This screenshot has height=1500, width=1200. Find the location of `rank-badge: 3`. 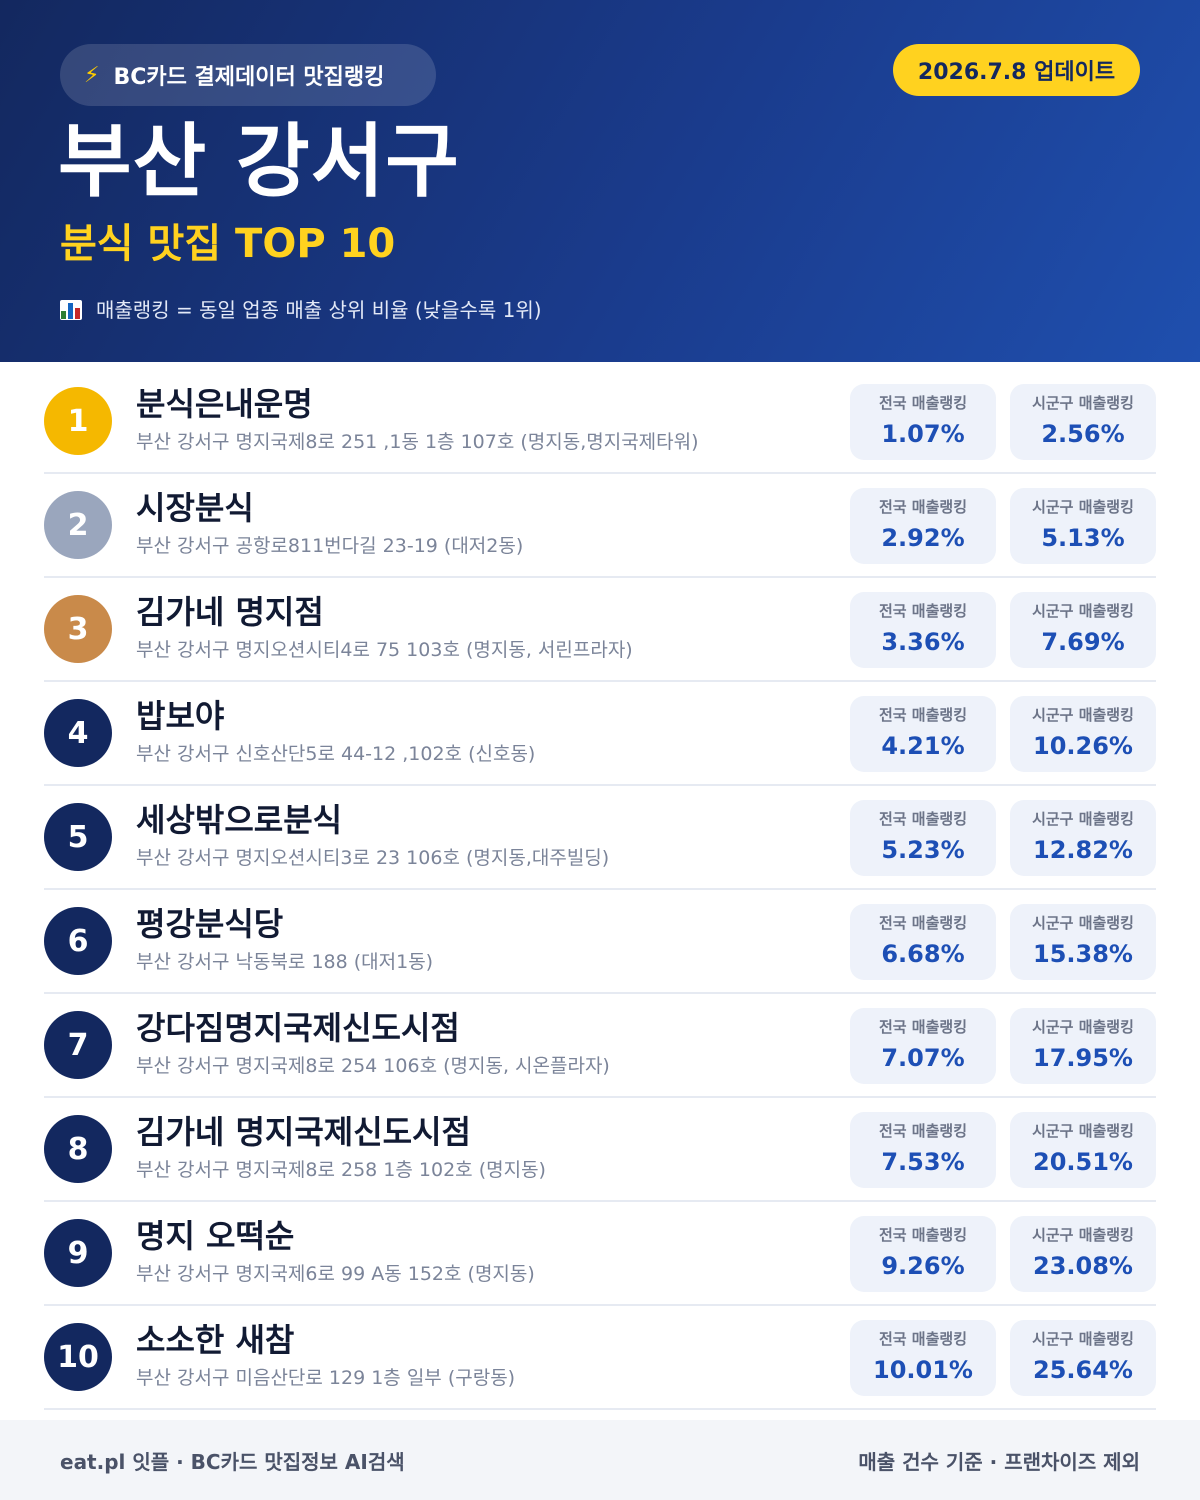

rank-badge: 3 is located at coordinates (78, 629).